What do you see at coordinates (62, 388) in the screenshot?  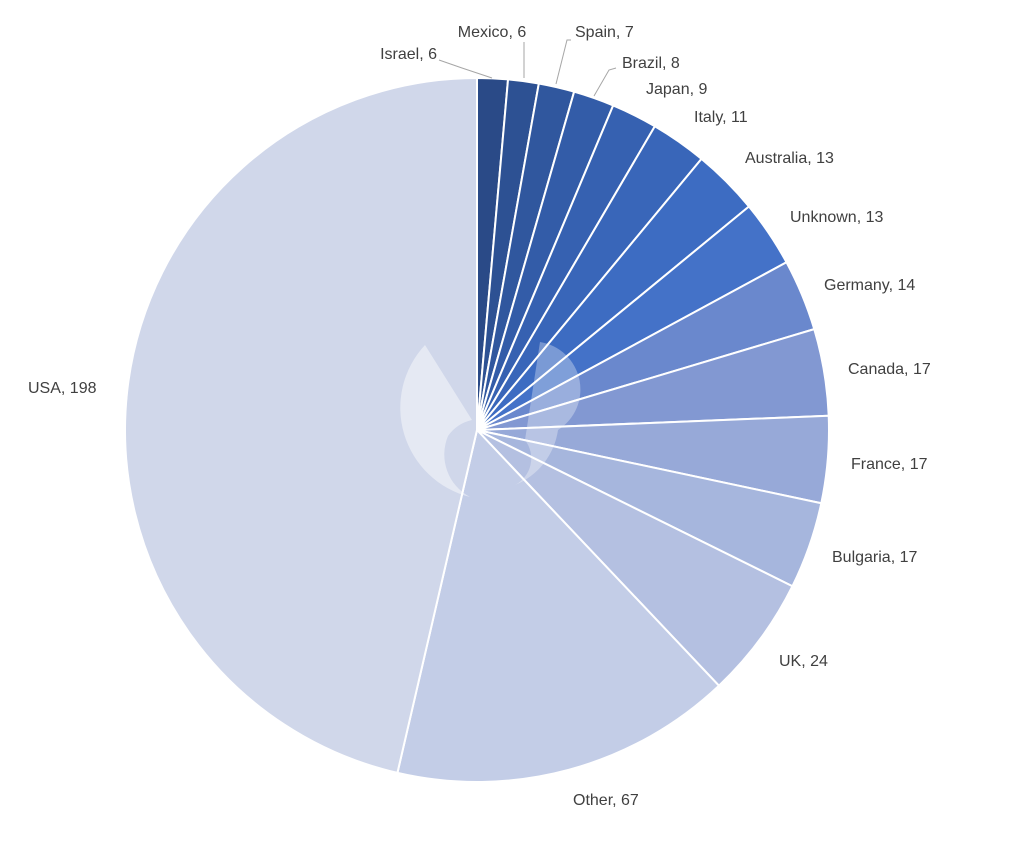 I see `data-label-usa: USA, 198` at bounding box center [62, 388].